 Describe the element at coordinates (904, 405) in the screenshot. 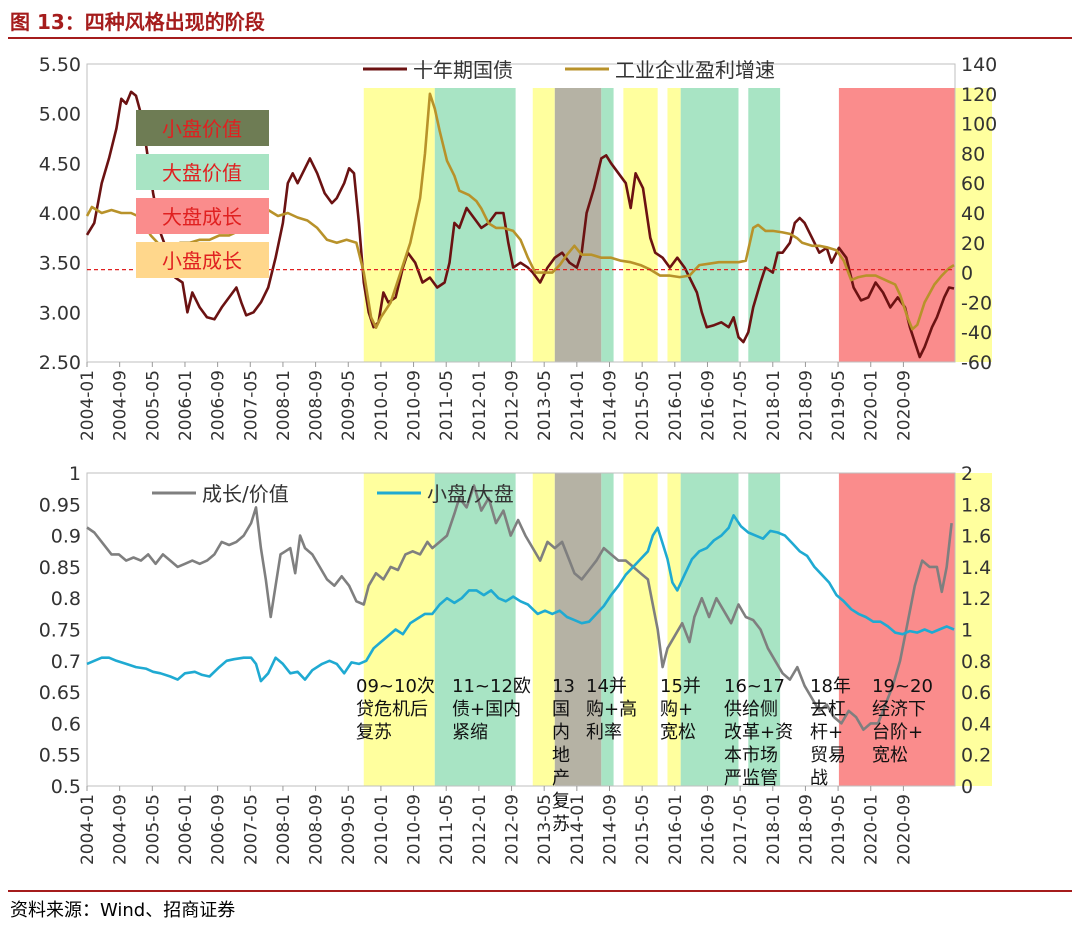

I see `top-xtick-25: 2020-09` at that location.